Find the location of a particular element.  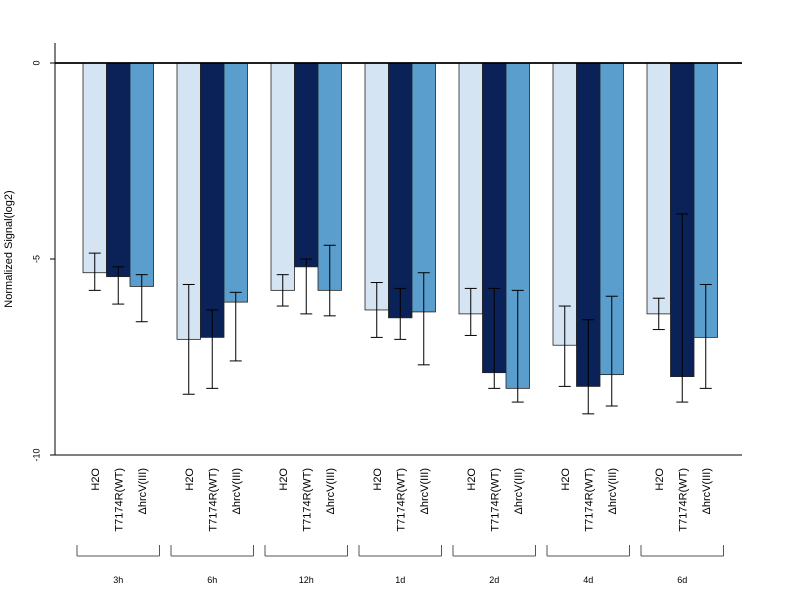

group-label: 6h is located at coordinates (212, 580).